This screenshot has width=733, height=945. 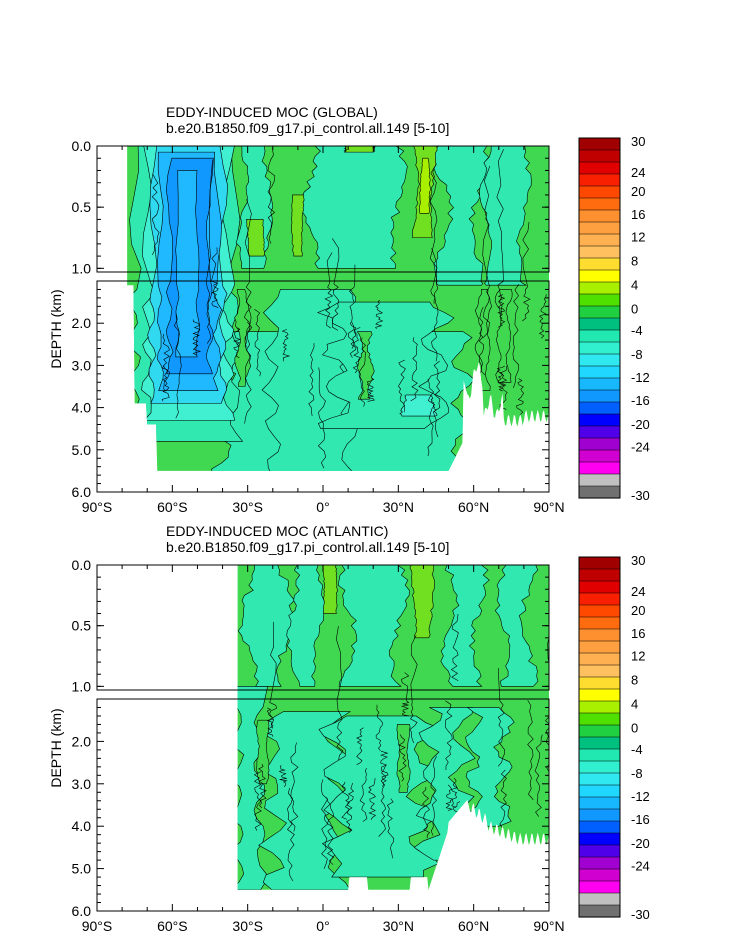 I want to click on y-axis-label: DEPTH (km), so click(x=56, y=328).